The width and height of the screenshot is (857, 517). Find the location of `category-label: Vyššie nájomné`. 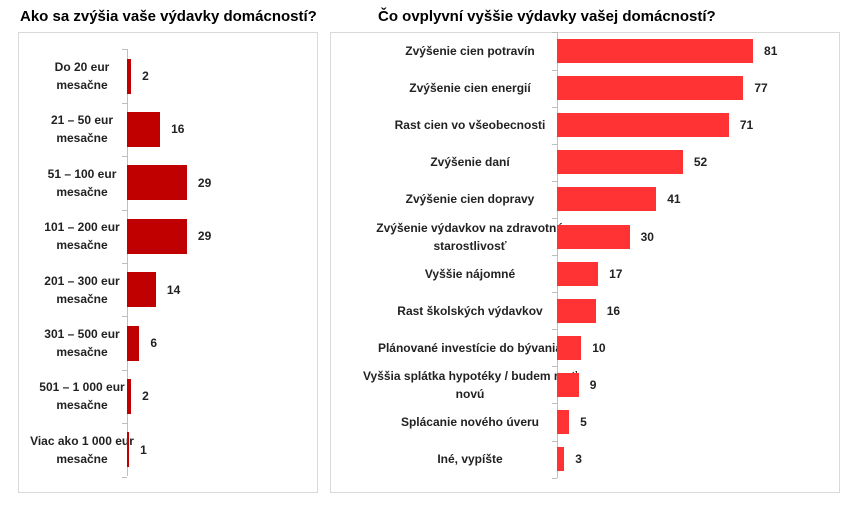

category-label: Vyššie nájomné is located at coordinates (470, 273).